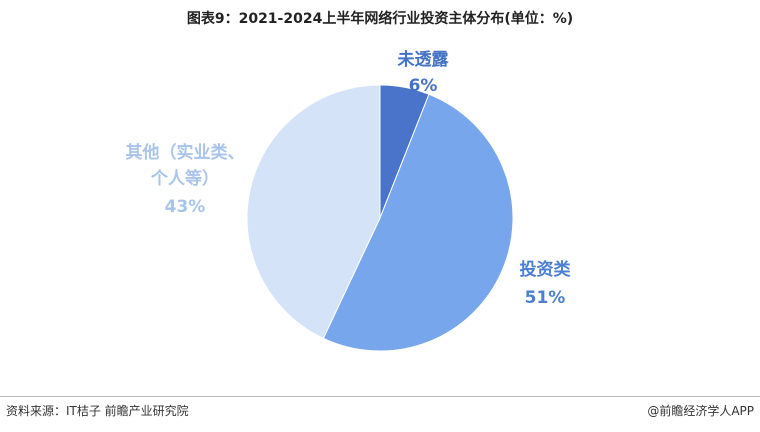 The image size is (760, 432). I want to click on category-label: 未透露, so click(423, 60).